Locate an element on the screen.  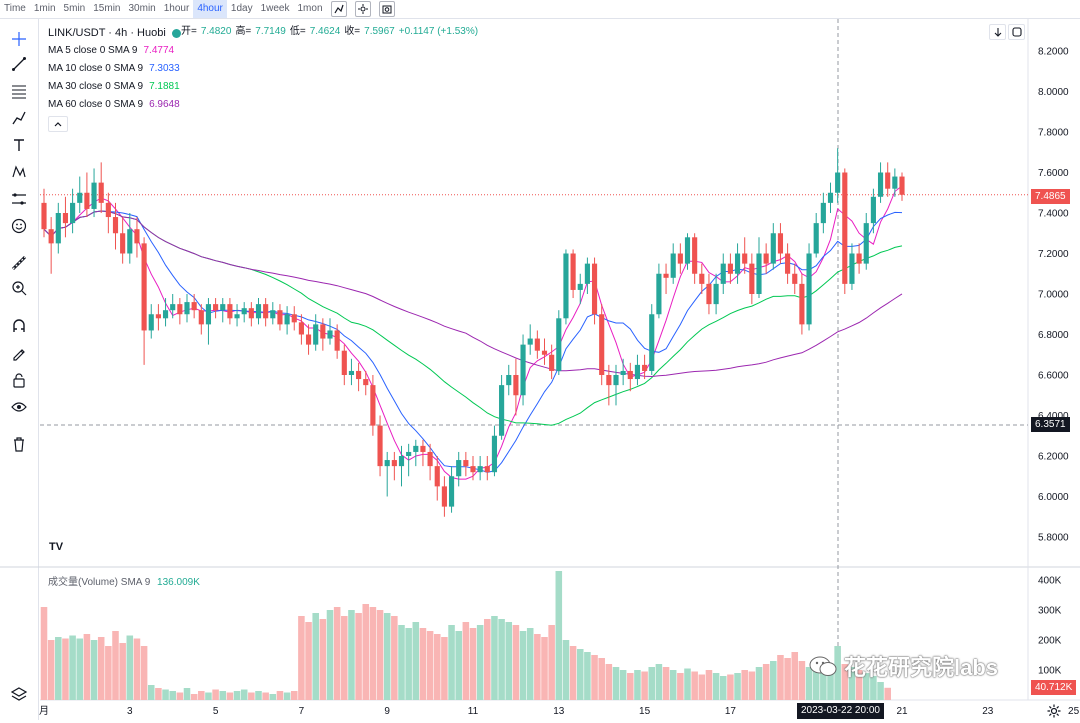
indicator-row: MA 10 close 0 SMA 9 7.3033 is located at coordinates (114, 69).